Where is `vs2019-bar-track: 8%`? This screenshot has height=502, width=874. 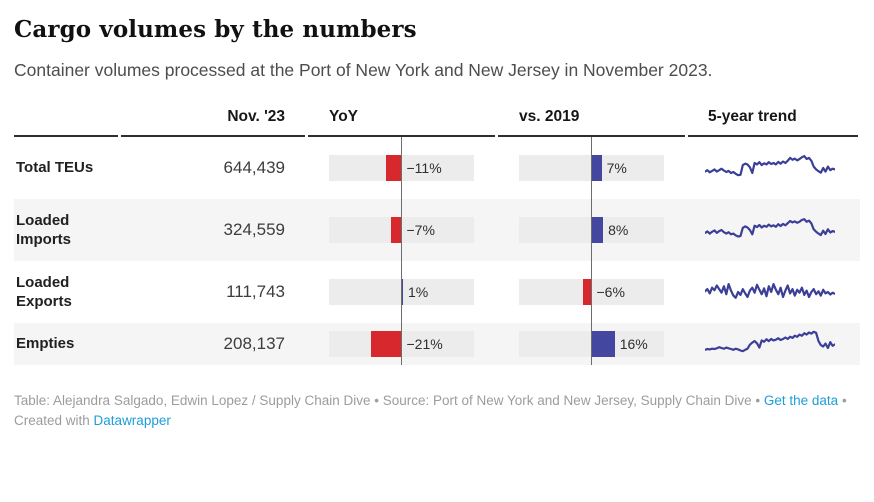
vs2019-bar-track: 8% is located at coordinates (591, 230).